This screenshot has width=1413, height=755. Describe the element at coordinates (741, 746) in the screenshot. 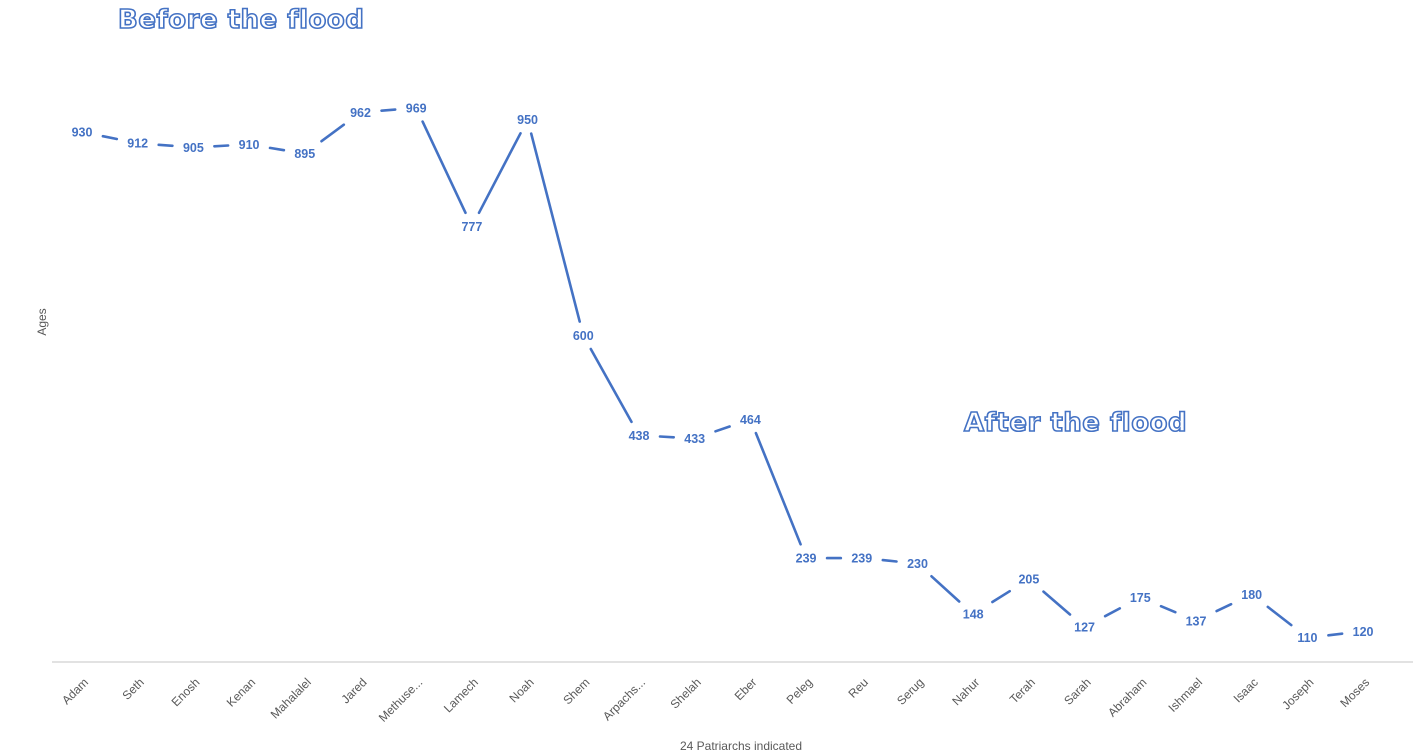

I see `x-axis-title: 24 Patriarchs indicated` at that location.